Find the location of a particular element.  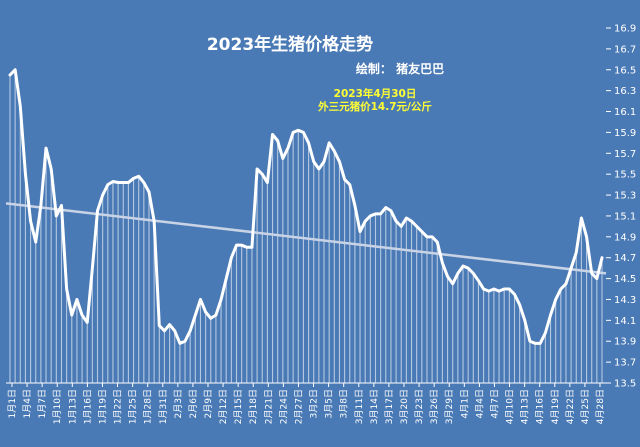

x-tick-label: 1月10日 is located at coordinates (57, 406).